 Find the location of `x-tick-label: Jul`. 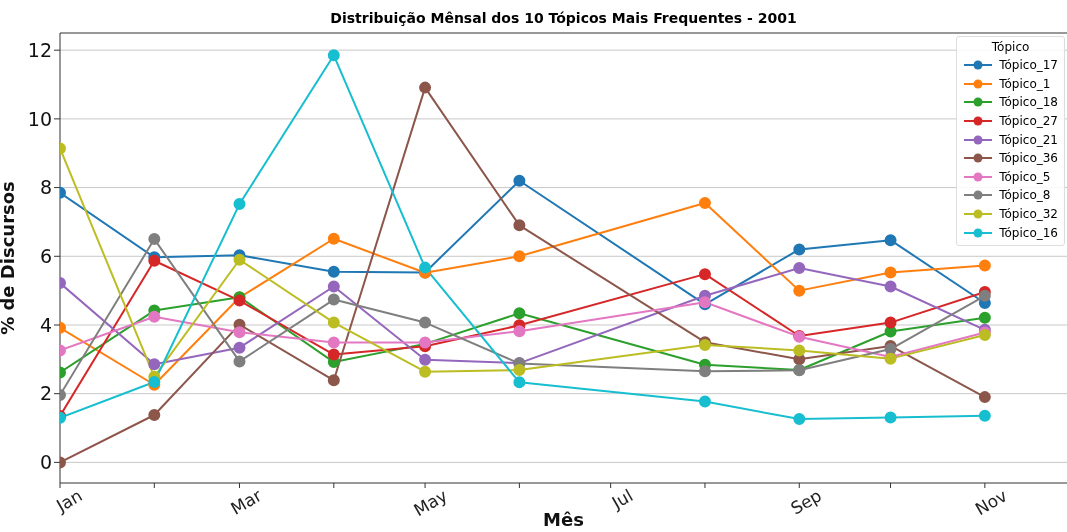

x-tick-label: Jul is located at coordinates (622, 499).